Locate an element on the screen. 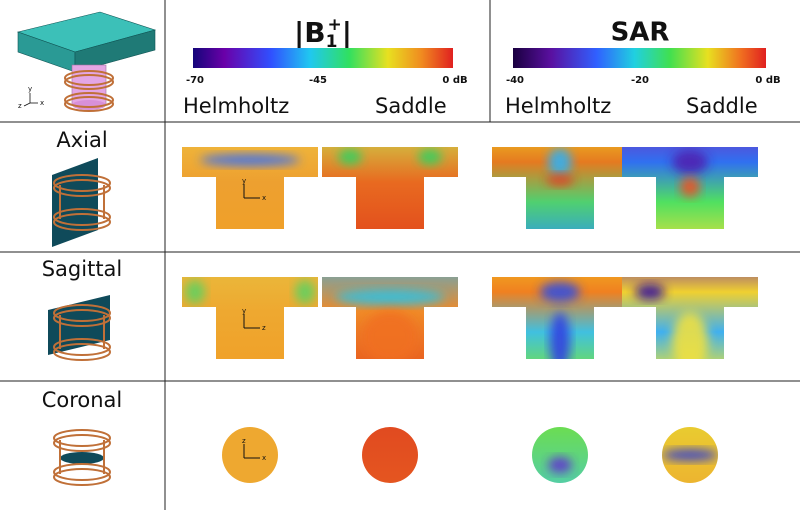  row-label: Coronal is located at coordinates (82, 400).